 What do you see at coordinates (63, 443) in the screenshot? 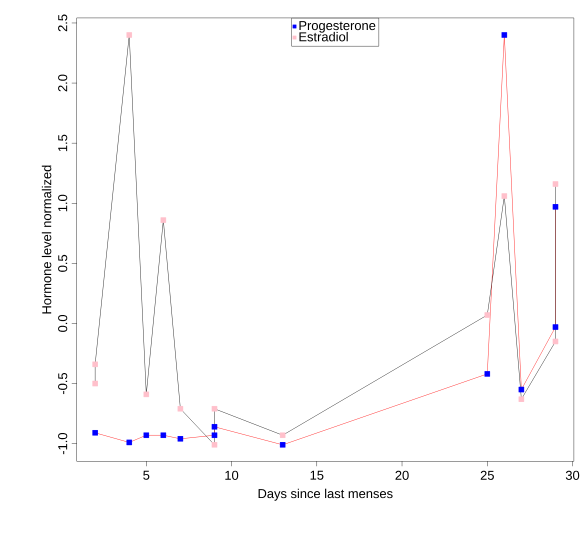
I see `y-tick-label: -1.0` at bounding box center [63, 443].